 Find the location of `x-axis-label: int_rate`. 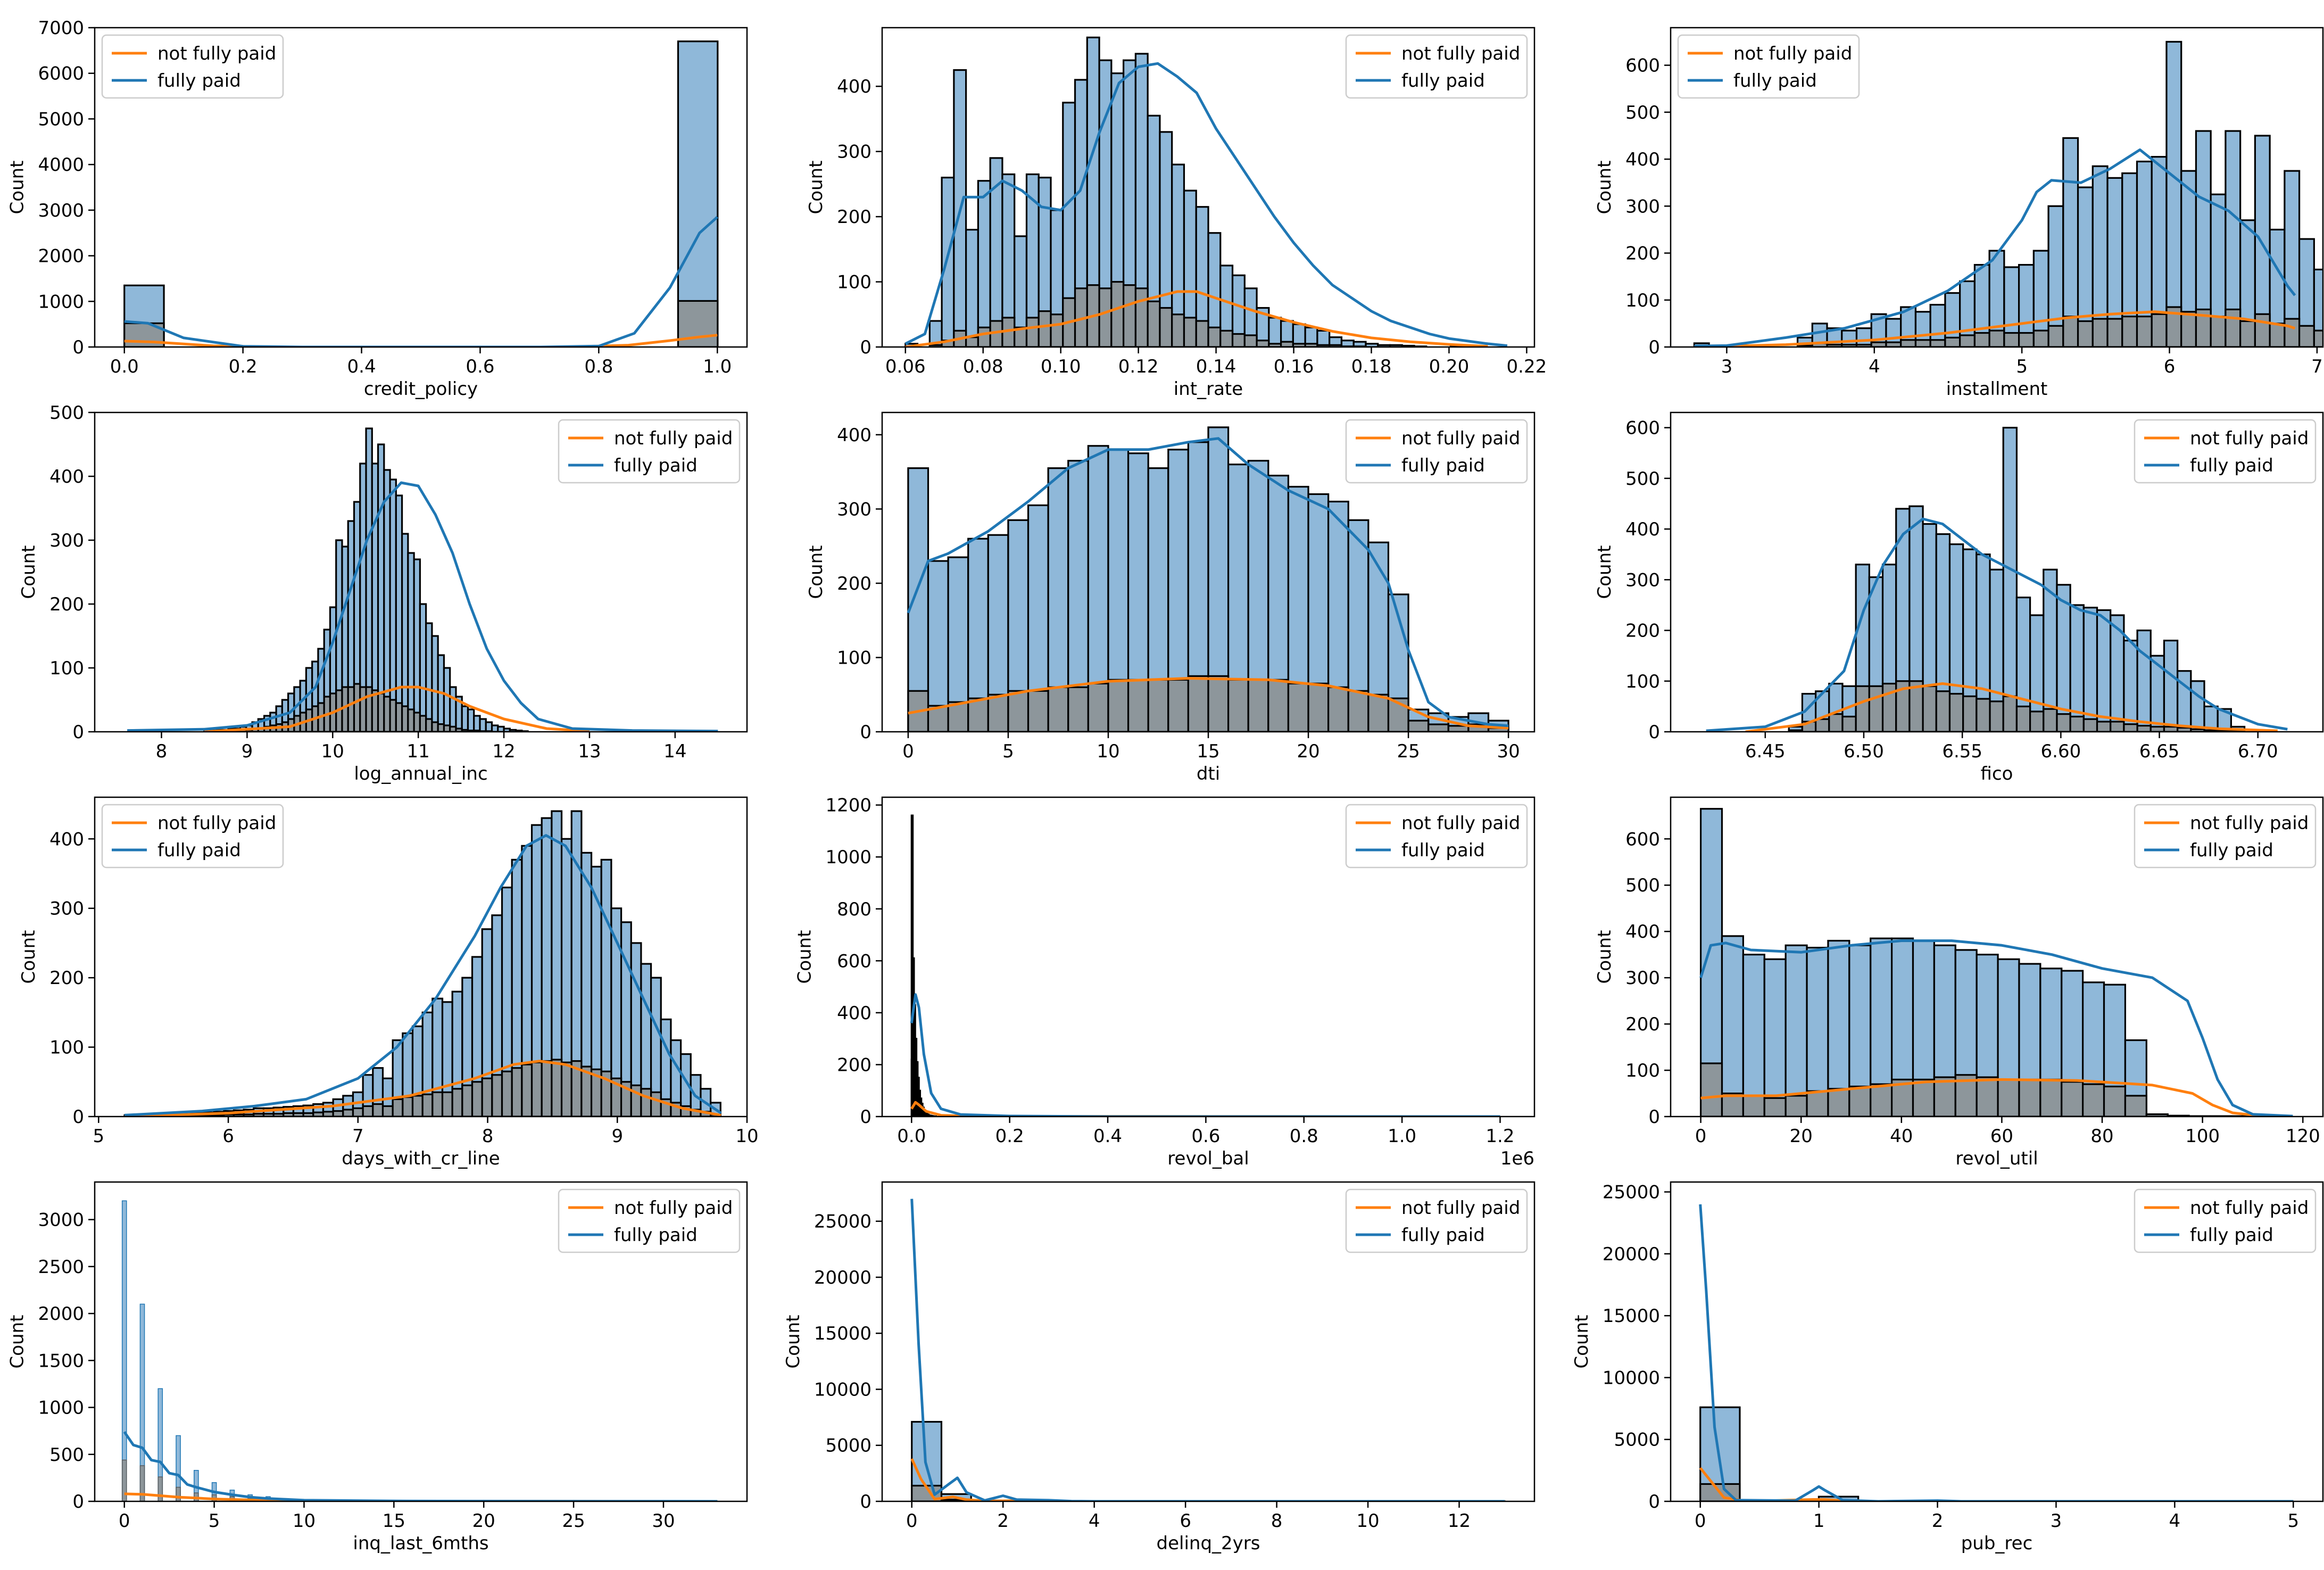

x-axis-label: int_rate is located at coordinates (1208, 389).